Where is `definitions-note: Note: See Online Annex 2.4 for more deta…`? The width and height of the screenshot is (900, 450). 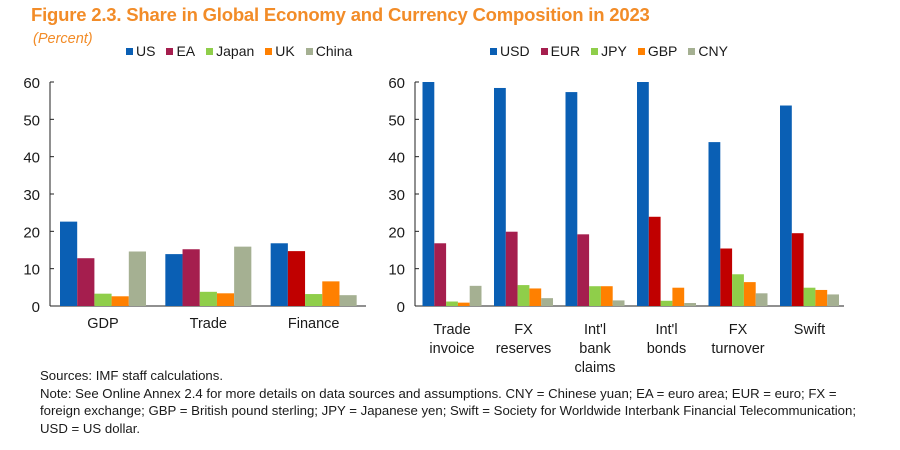 definitions-note: Note: See Online Annex 2.4 for more deta… is located at coordinates (448, 410).